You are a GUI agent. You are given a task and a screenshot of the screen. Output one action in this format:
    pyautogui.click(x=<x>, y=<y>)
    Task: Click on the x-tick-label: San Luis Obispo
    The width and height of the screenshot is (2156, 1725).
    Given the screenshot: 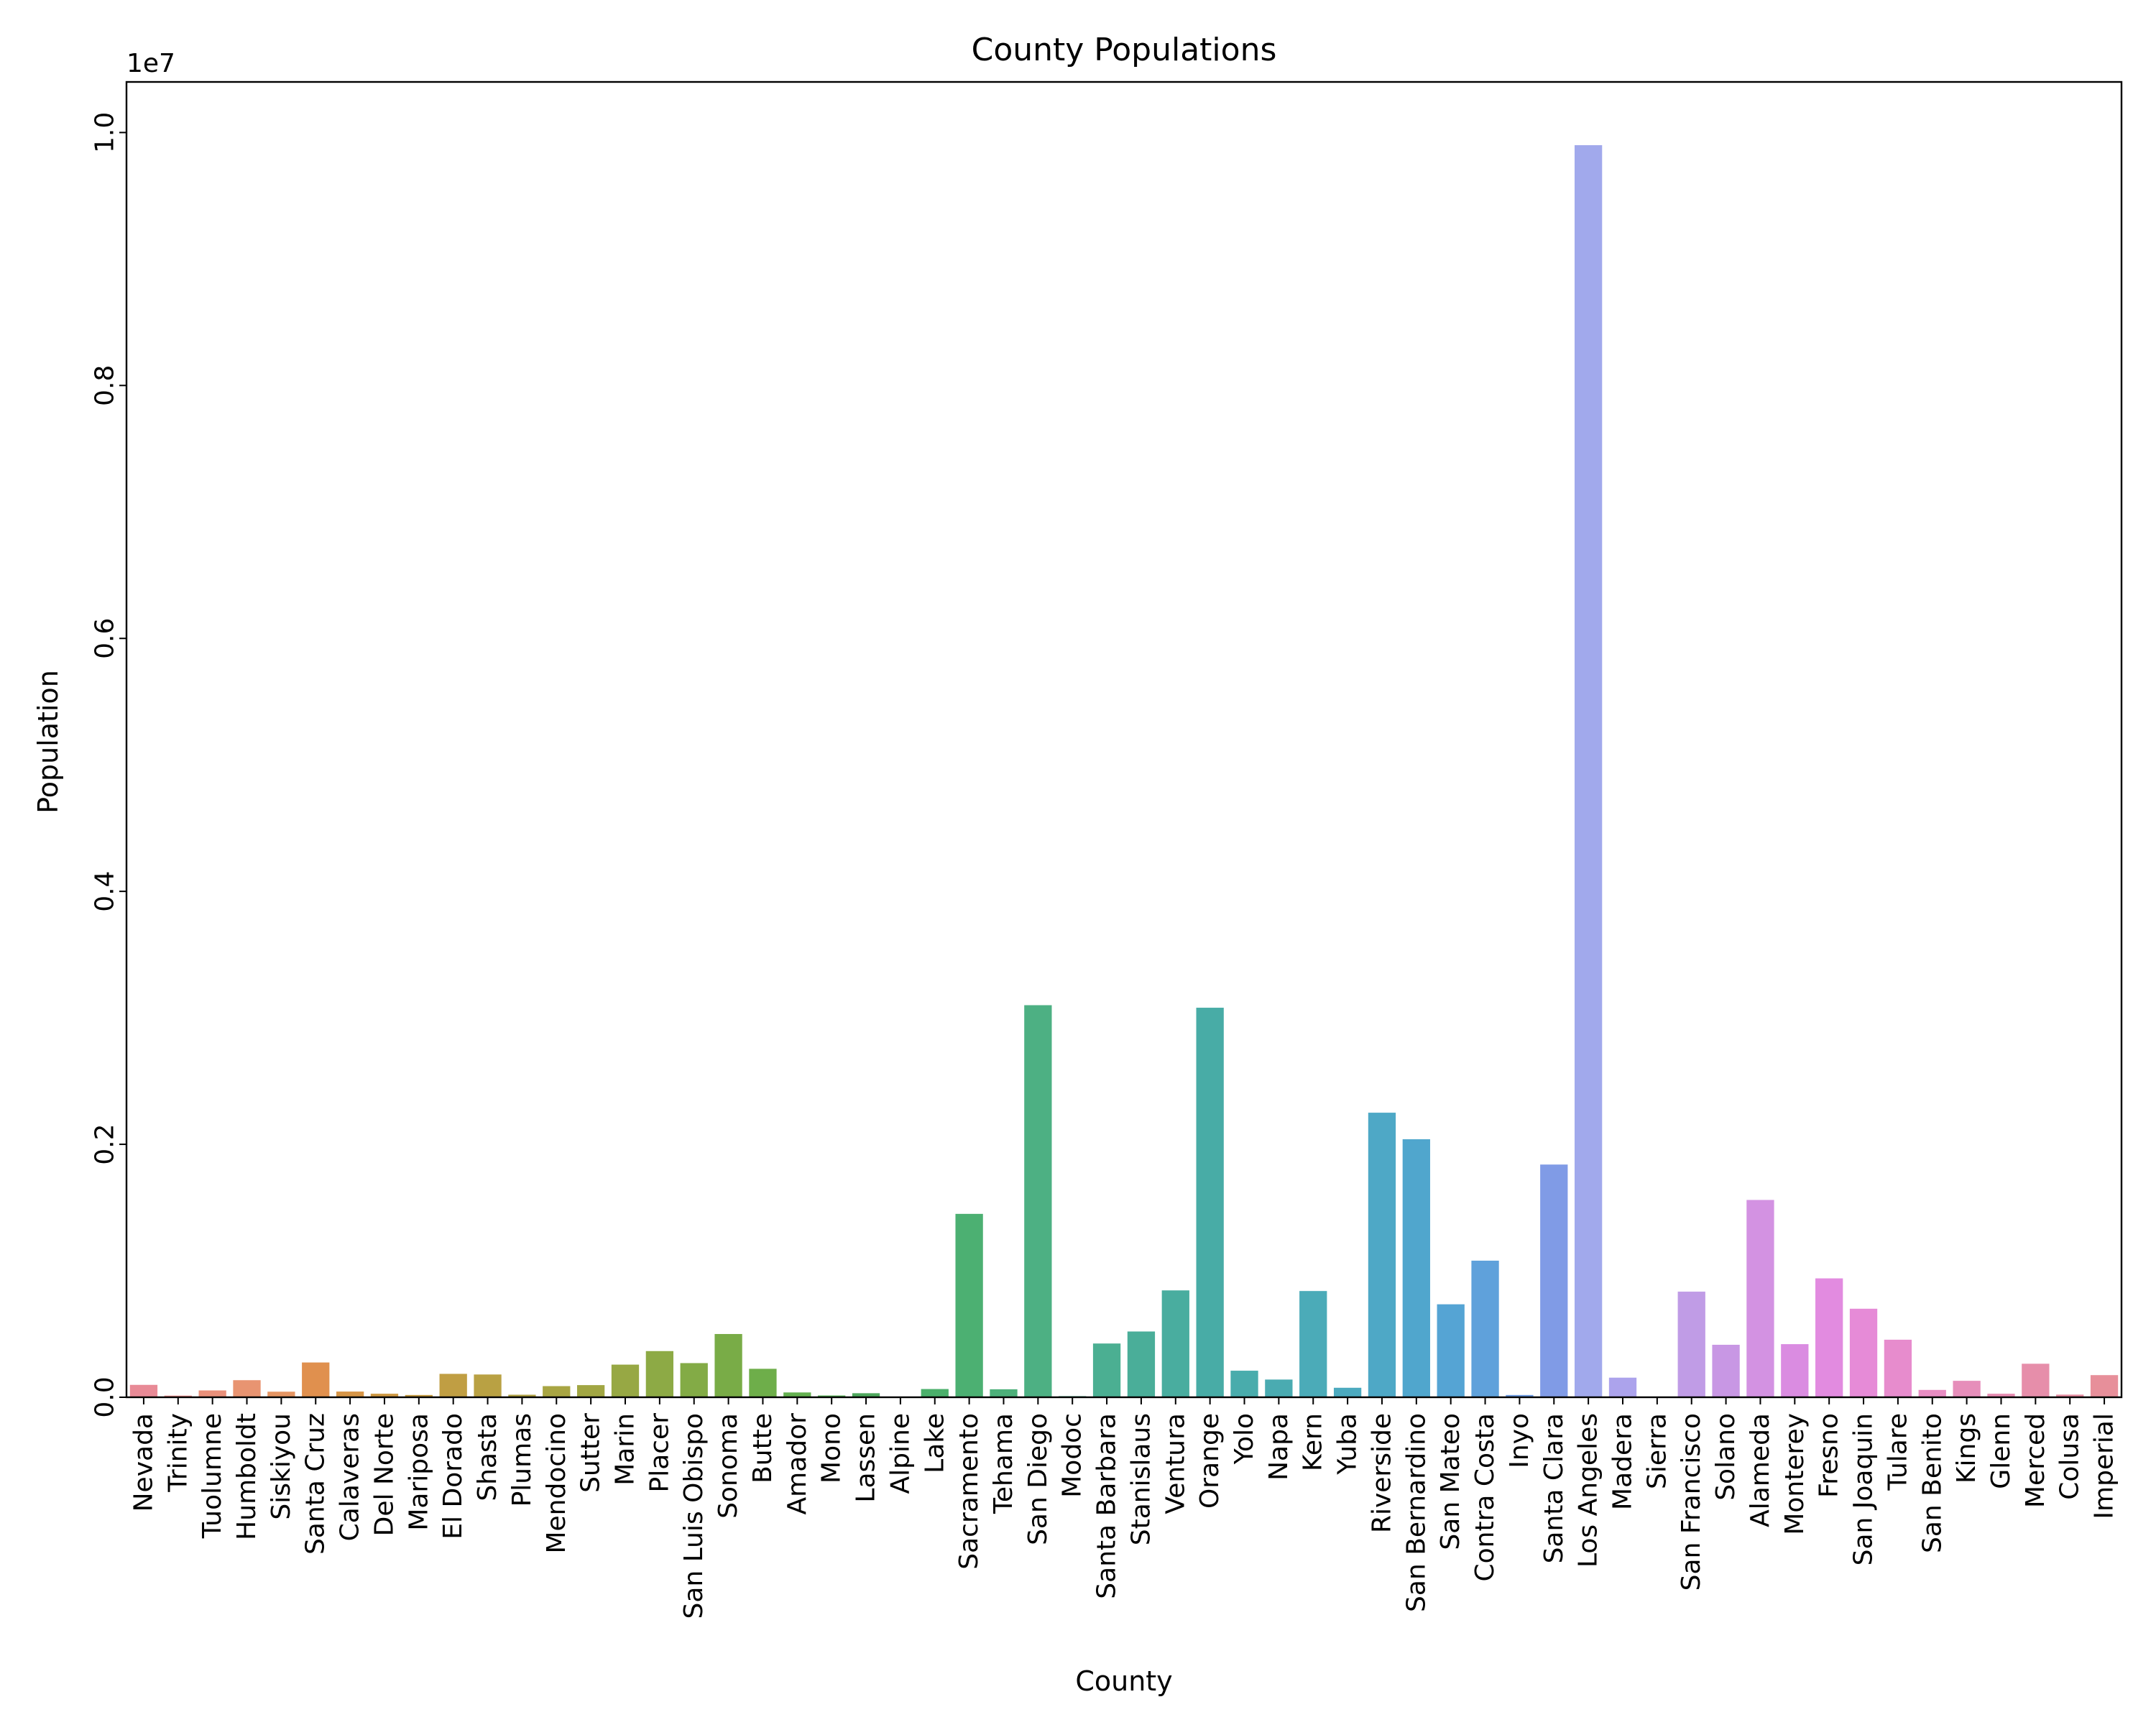 What is the action you would take?
    pyautogui.click(x=694, y=1516)
    